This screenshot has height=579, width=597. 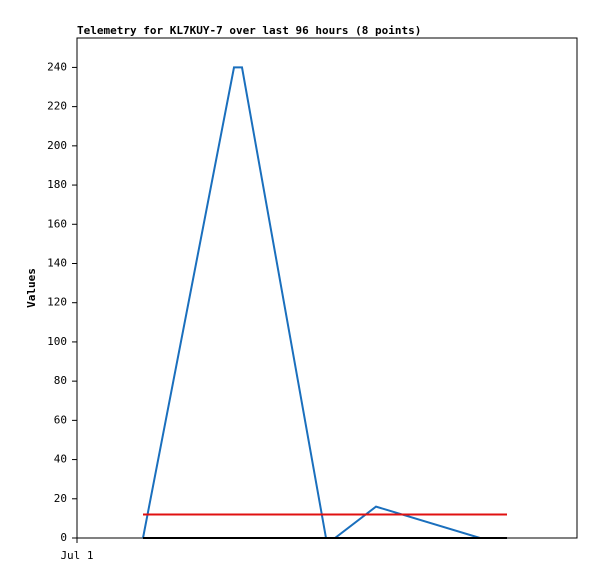 I want to click on y-tick-label: 40, so click(x=60, y=459).